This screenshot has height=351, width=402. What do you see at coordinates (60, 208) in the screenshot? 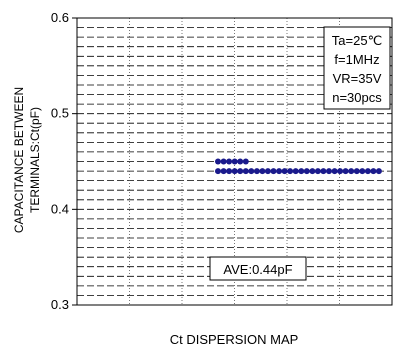
I see `y-tick-label: 0.4` at bounding box center [60, 208].